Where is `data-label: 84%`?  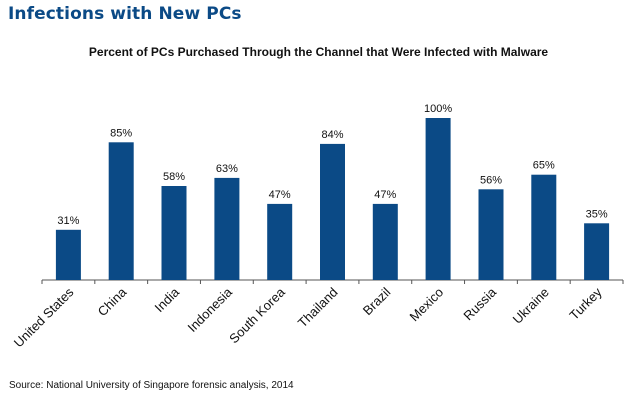
data-label: 84% is located at coordinates (332, 135).